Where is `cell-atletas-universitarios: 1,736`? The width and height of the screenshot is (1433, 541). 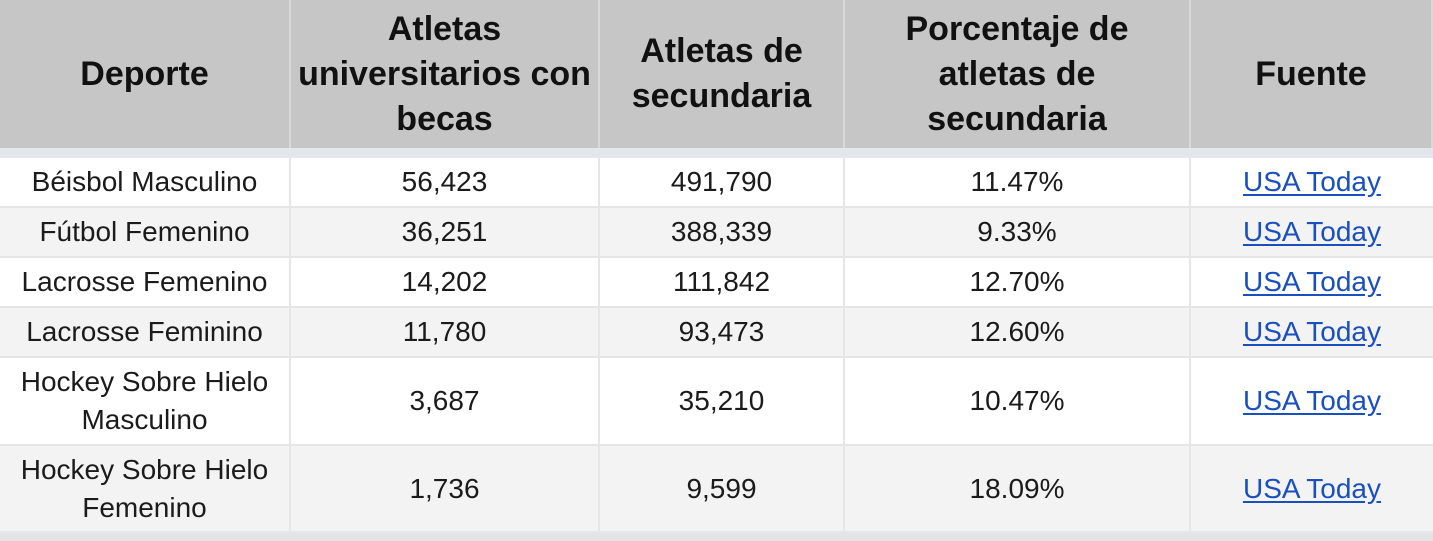 cell-atletas-universitarios: 1,736 is located at coordinates (445, 489).